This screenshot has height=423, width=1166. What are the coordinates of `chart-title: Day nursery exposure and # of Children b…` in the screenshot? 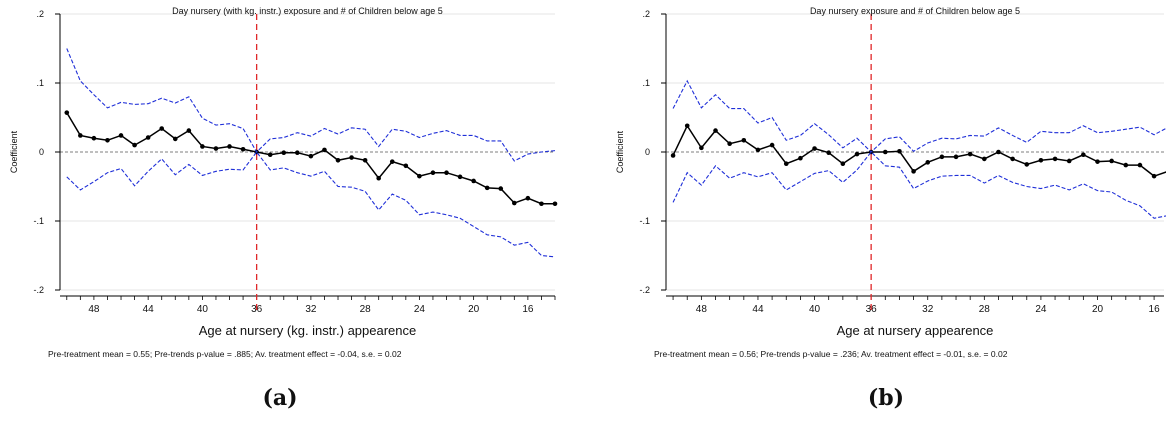 It's located at (915, 11).